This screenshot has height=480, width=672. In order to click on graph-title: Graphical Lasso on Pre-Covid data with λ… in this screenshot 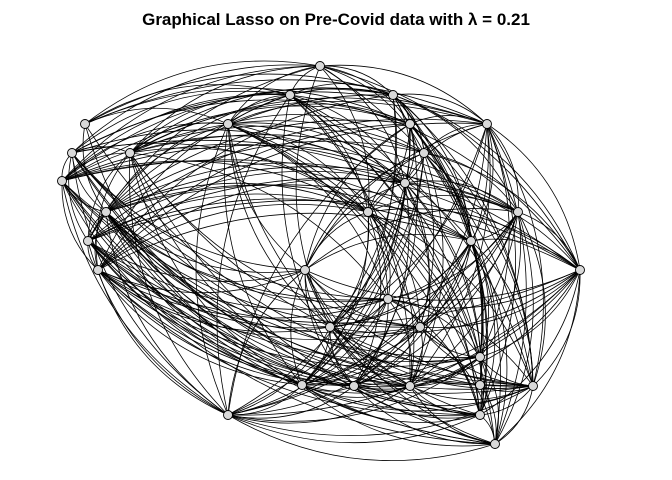, I will do `click(336, 19)`.